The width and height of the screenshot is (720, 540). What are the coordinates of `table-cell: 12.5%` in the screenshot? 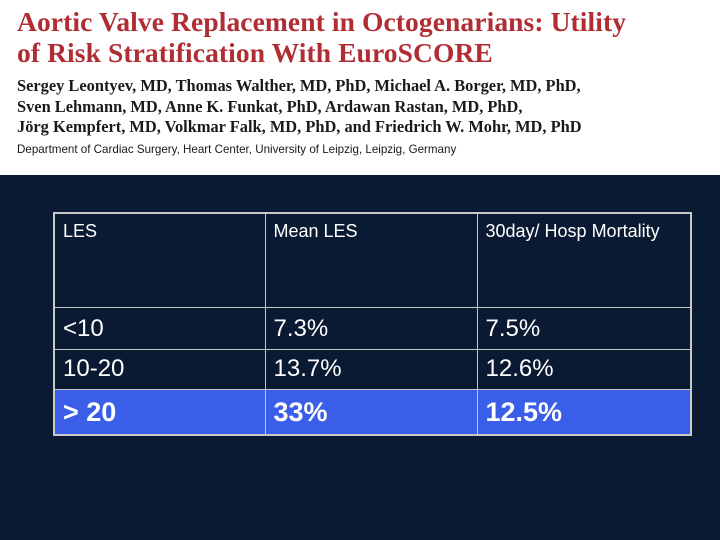 It's located at (584, 411).